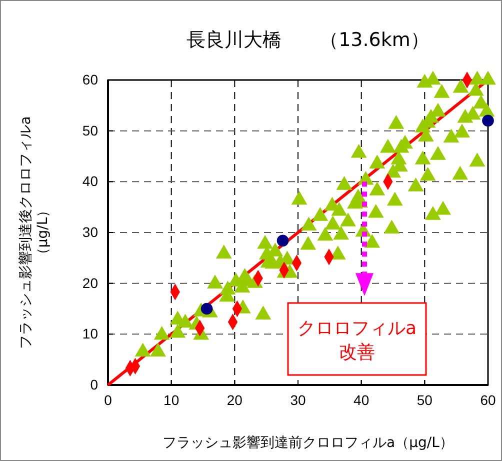 The width and height of the screenshot is (502, 461). Describe the element at coordinates (90, 232) in the screenshot. I see `y-tick-label: 30` at that location.